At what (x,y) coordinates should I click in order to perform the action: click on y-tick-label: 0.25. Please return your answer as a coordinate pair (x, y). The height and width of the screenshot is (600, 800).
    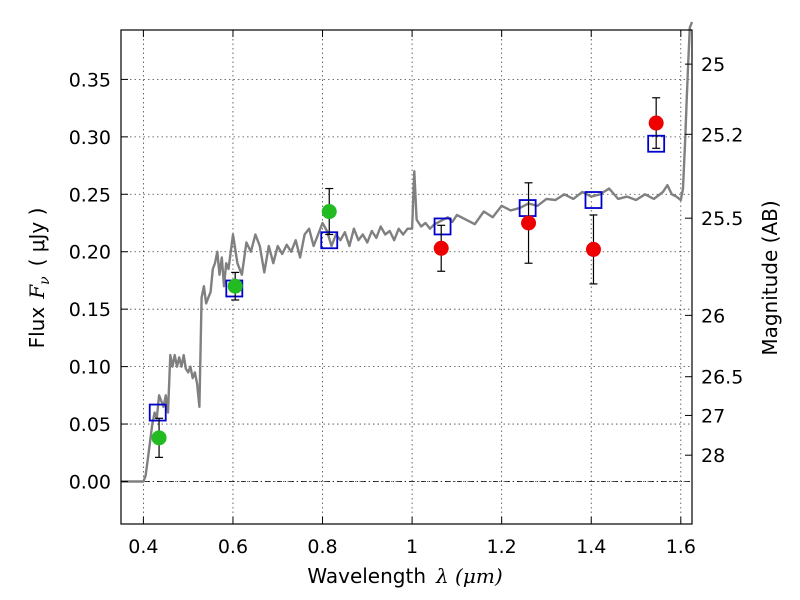
    Looking at the image, I should click on (90, 195).